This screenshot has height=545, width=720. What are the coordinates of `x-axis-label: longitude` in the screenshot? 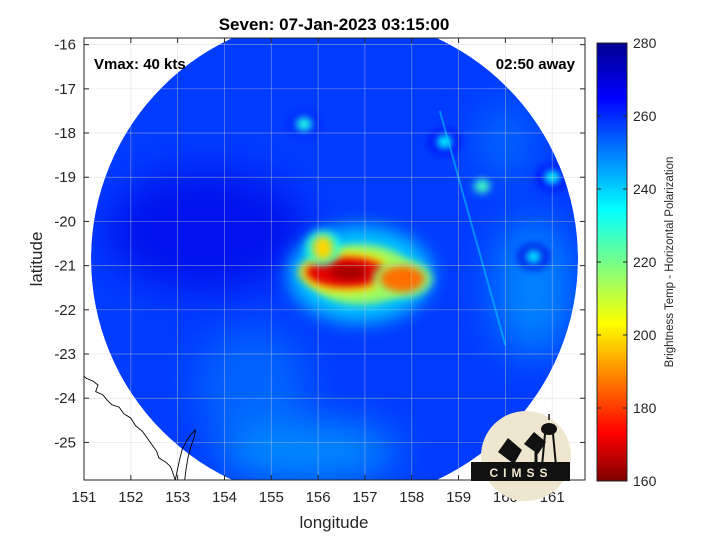 It's located at (333, 522).